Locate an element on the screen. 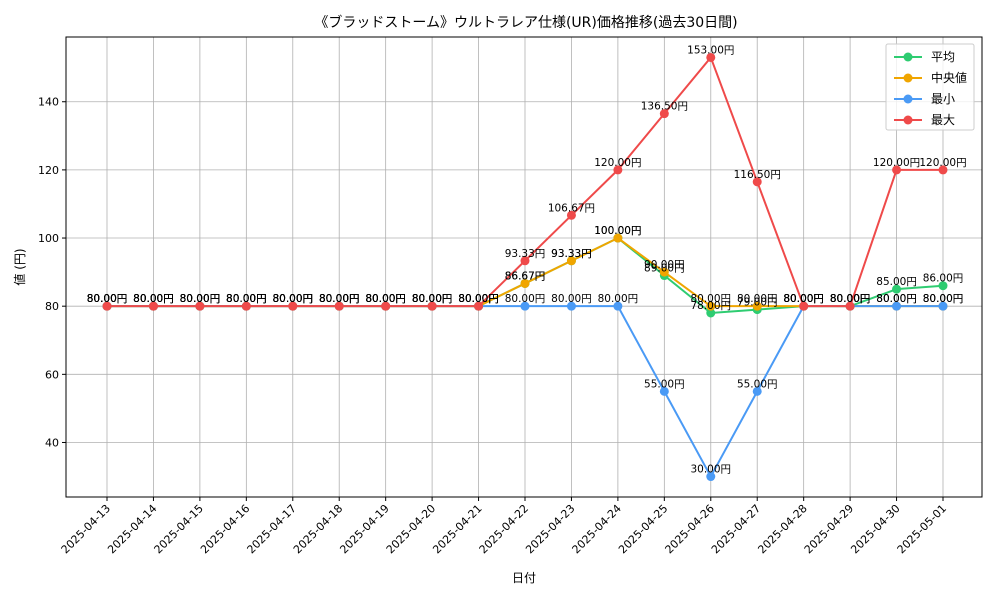 The height and width of the screenshot is (604, 1000). y-tick-label: 60 is located at coordinates (52, 374).